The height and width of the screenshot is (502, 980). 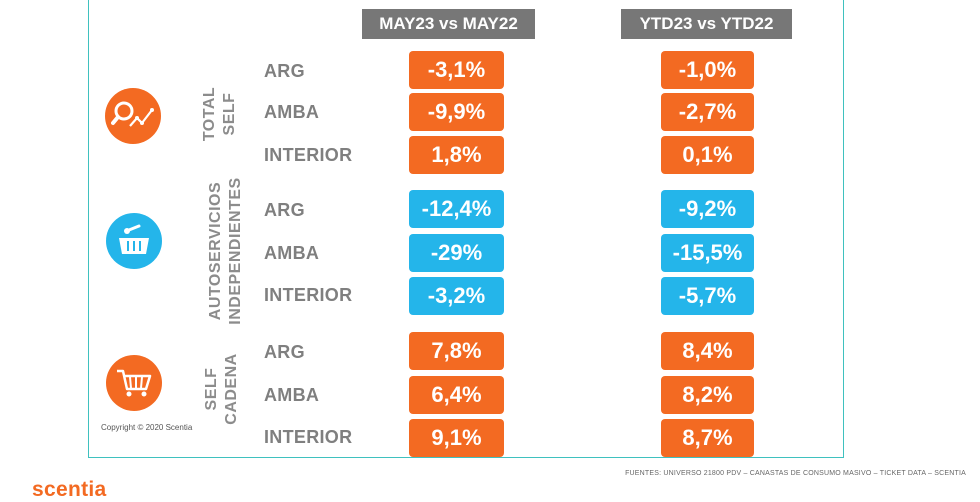 I want to click on cell-autoservicios-interior-may: -3,2%, so click(x=456, y=296).